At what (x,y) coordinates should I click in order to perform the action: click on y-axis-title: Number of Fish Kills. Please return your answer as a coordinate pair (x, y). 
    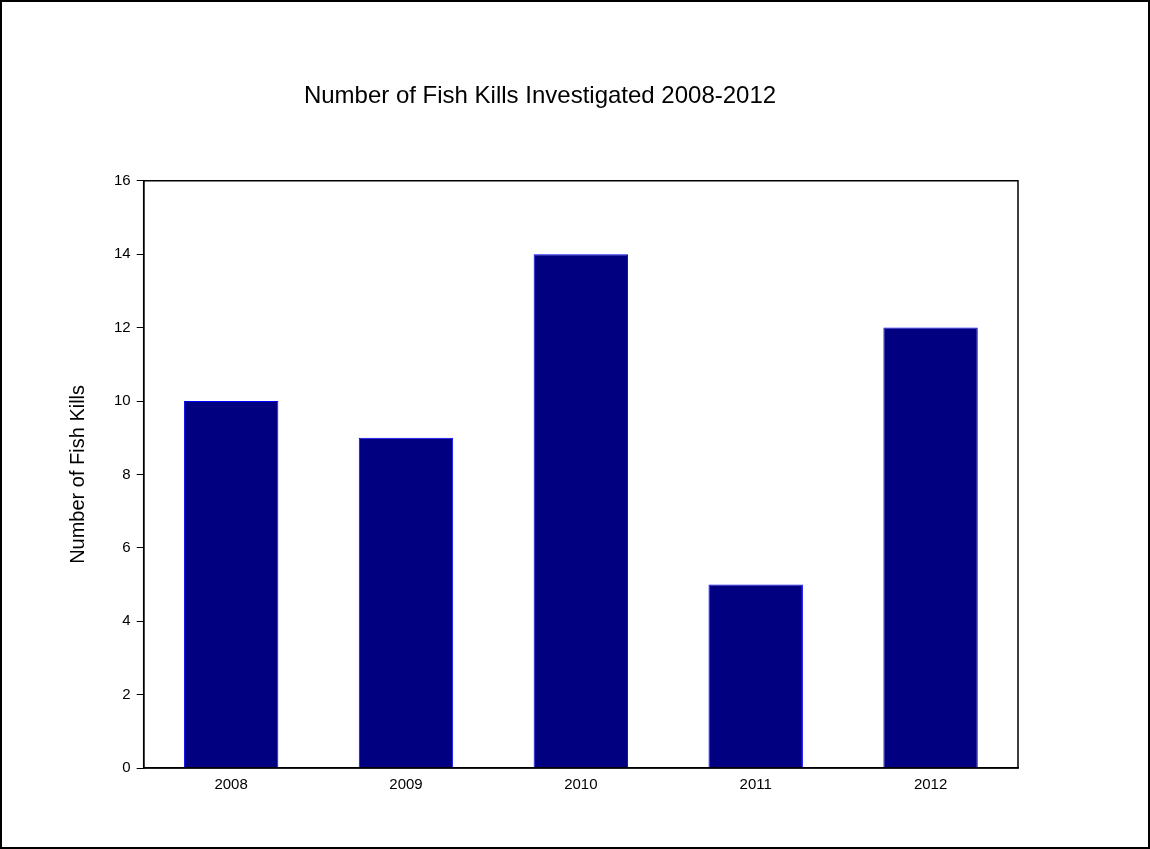
    Looking at the image, I should click on (76, 474).